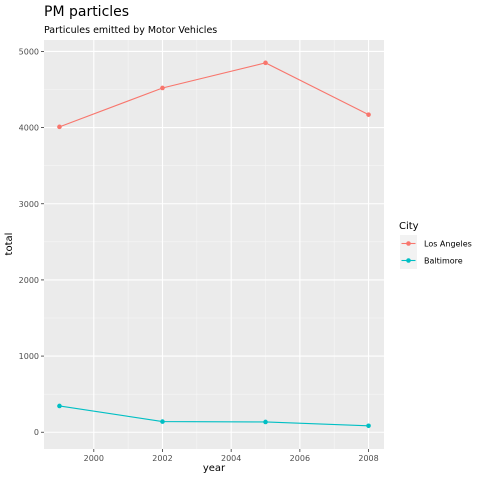  What do you see at coordinates (162, 458) in the screenshot?
I see `x-tick-label: 2002` at bounding box center [162, 458].